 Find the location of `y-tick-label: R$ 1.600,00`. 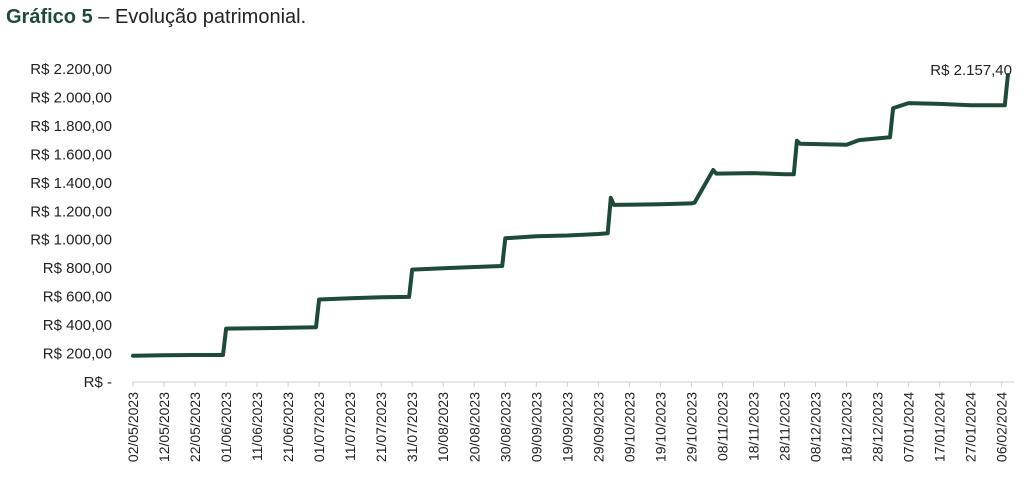

y-tick-label: R$ 1.600,00 is located at coordinates (71, 154).